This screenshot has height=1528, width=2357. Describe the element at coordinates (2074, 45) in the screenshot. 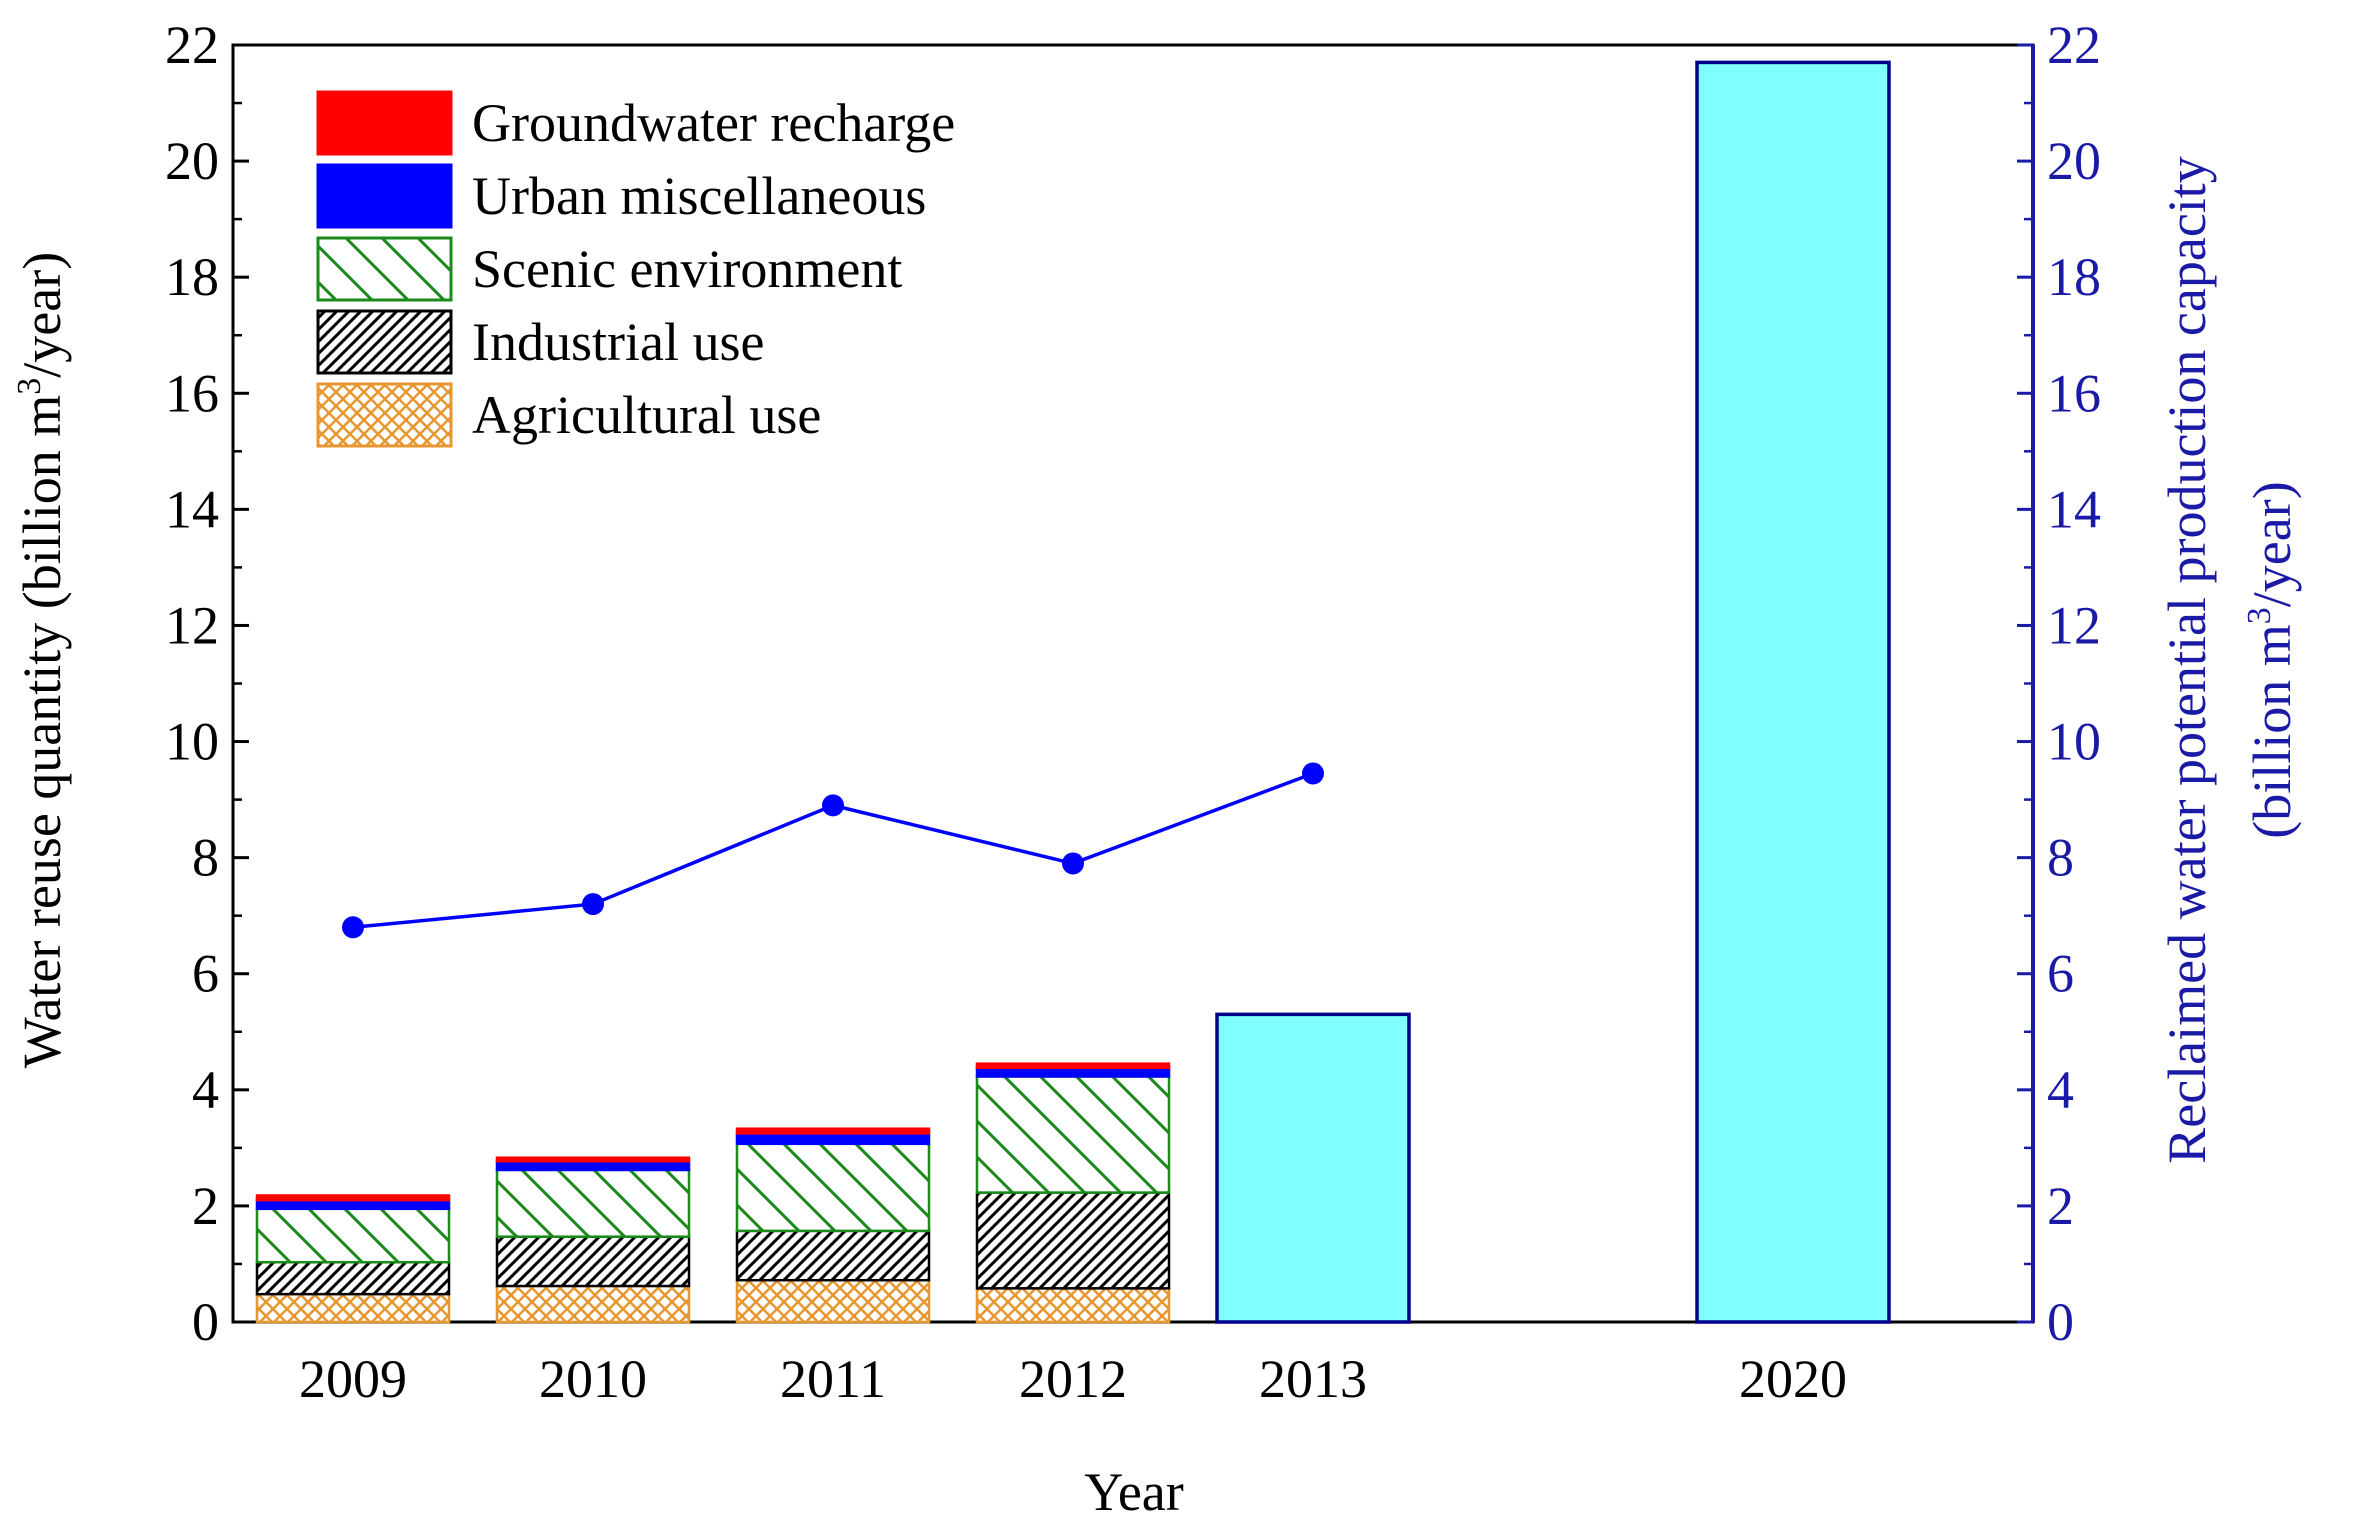

I see `right-tick-label-22: 22` at that location.